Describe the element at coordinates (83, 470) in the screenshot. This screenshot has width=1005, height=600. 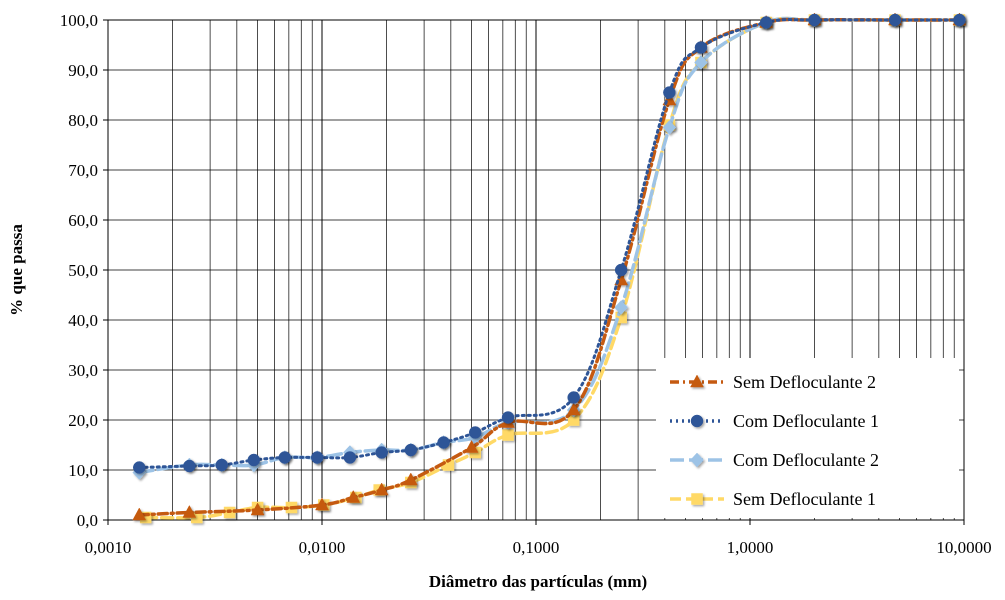
I see `y-tick-label: 10,0` at that location.